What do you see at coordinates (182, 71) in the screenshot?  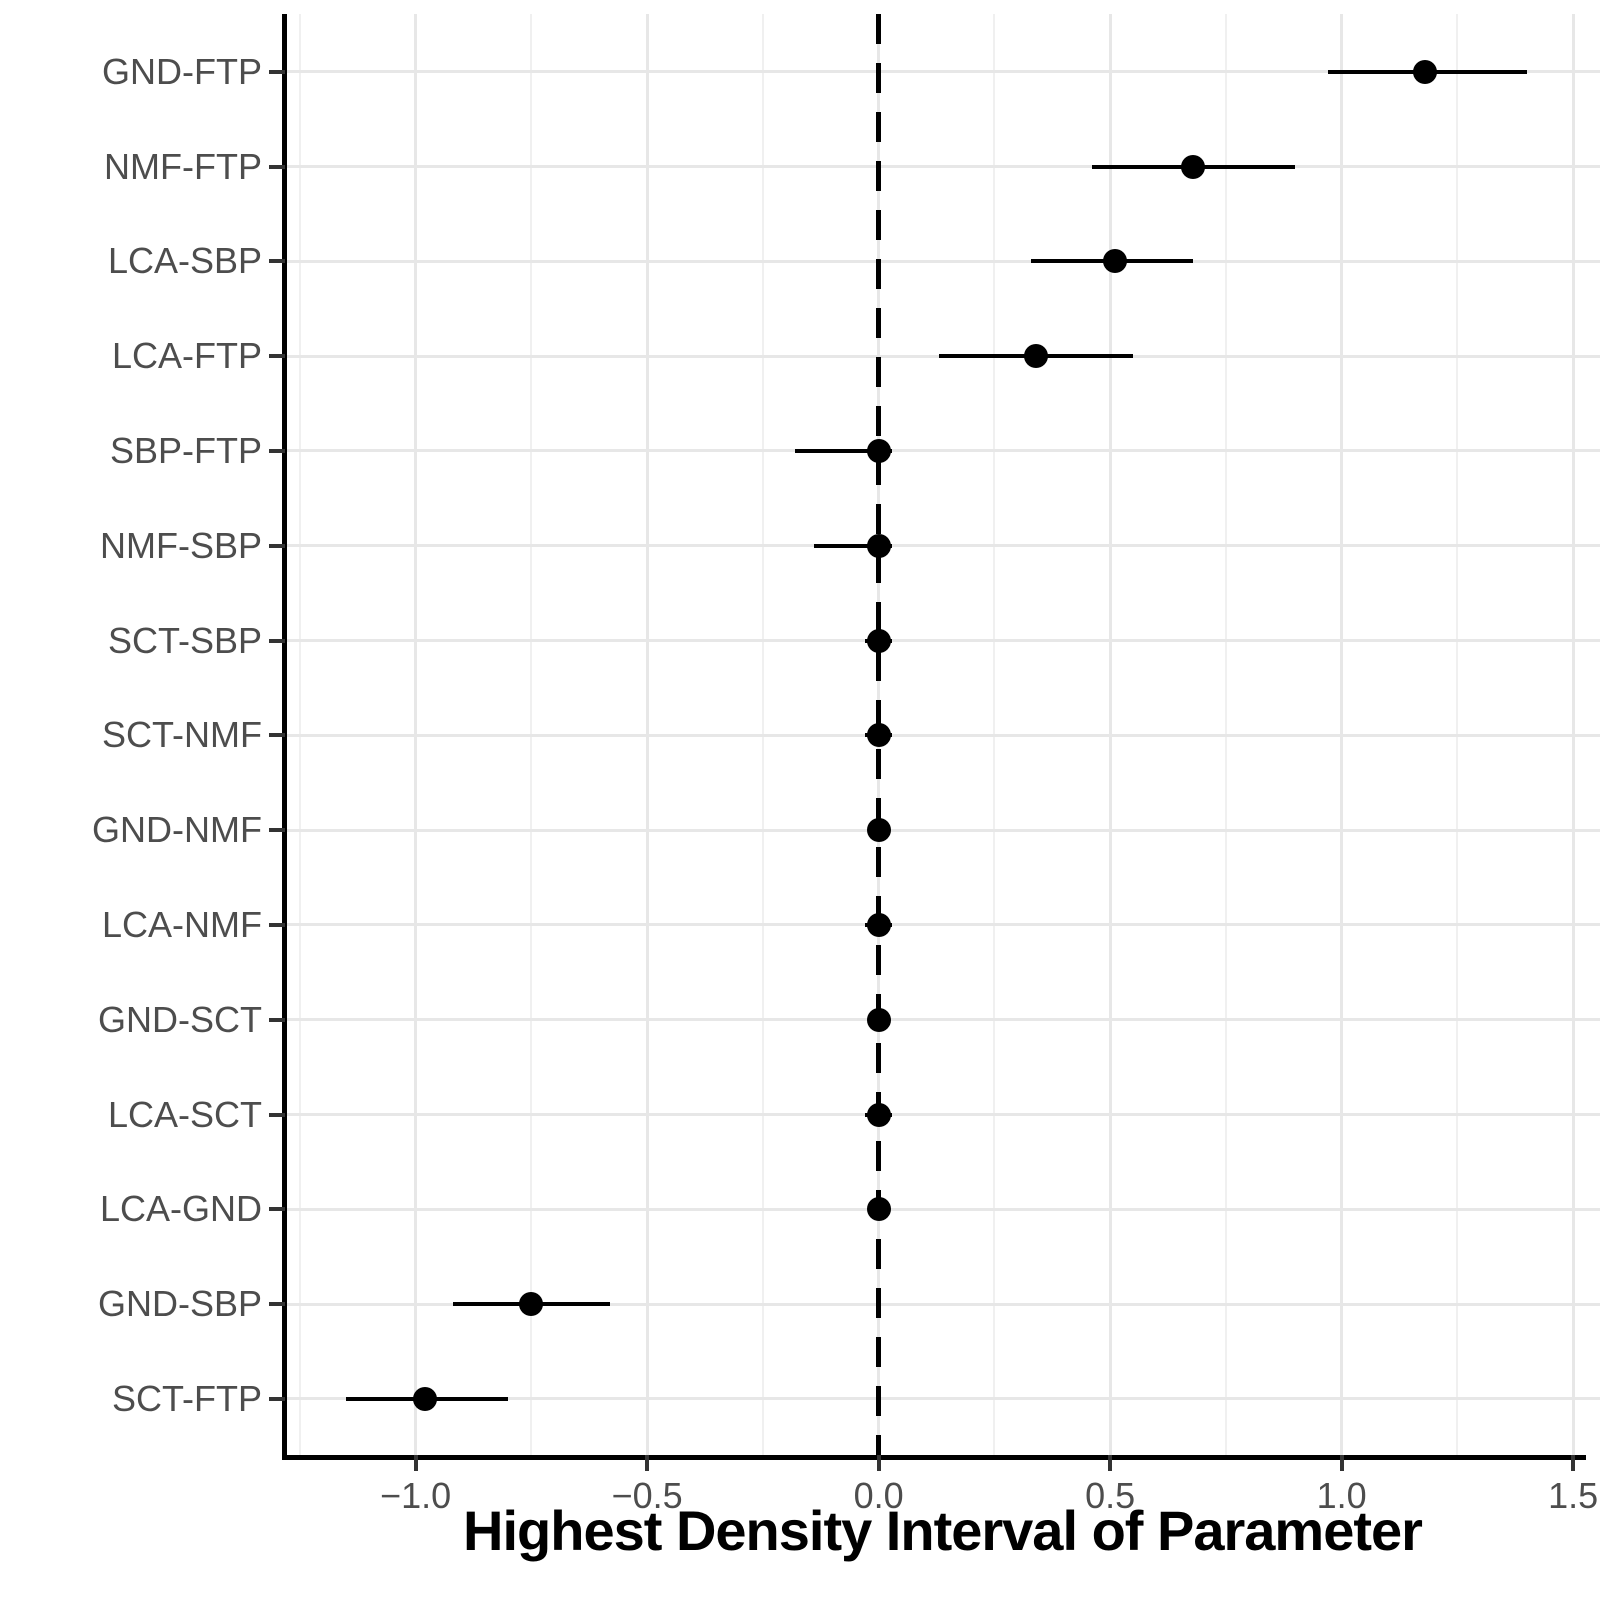 I see `y-tick-label: GND-FTP` at bounding box center [182, 71].